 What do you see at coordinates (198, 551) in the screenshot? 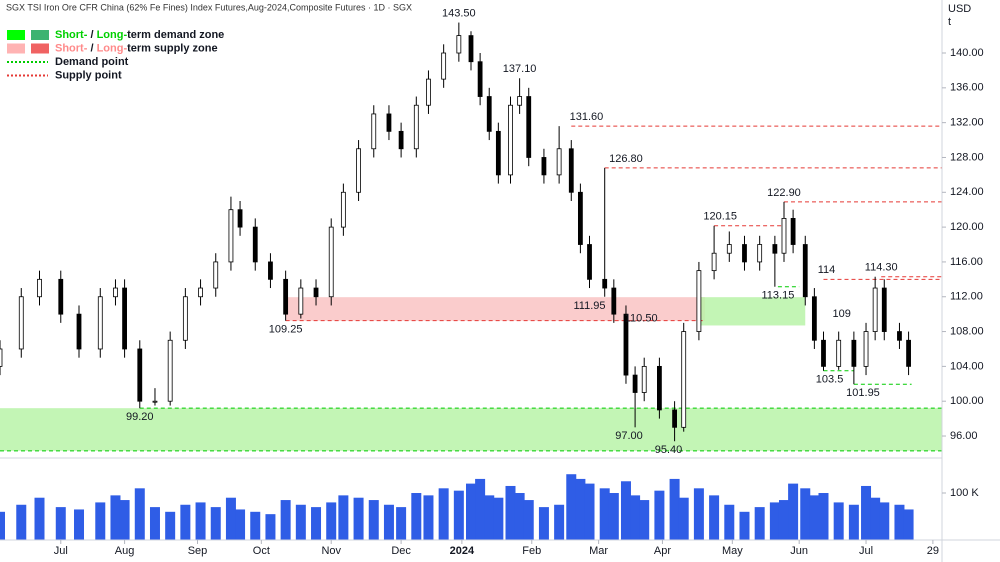
I see `x-tick-label: Sep` at bounding box center [198, 551].